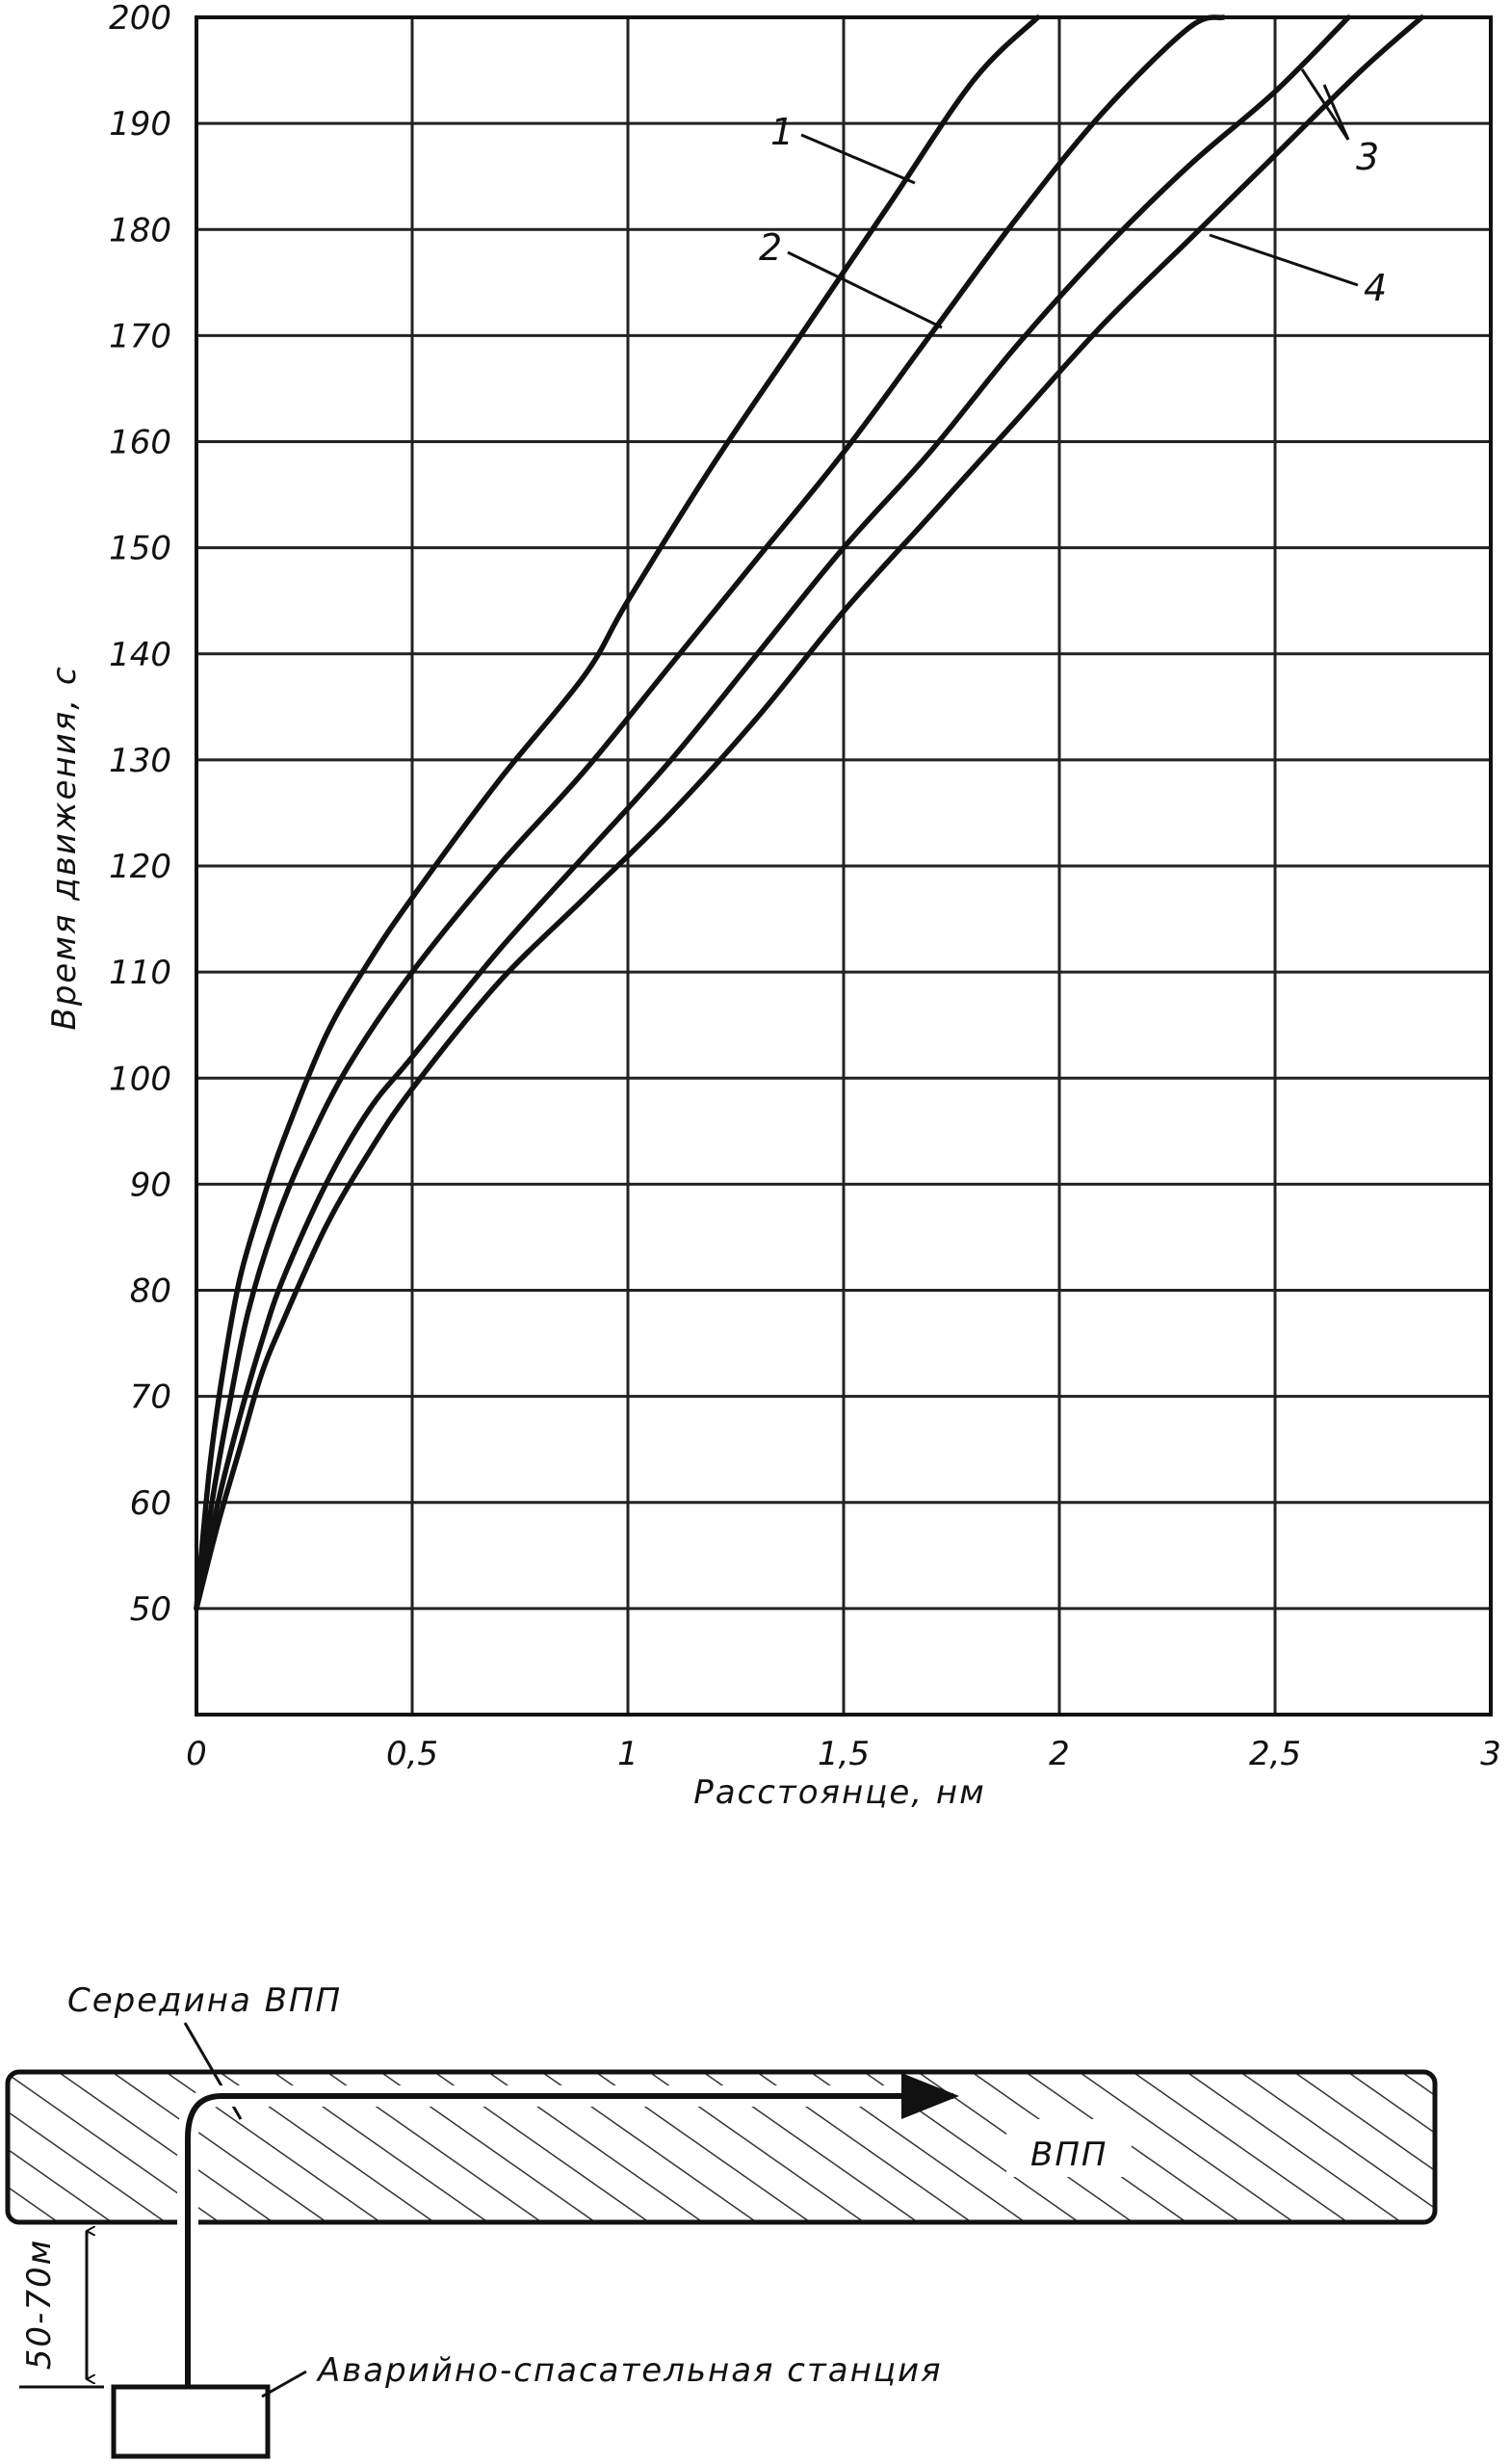 The height and width of the screenshot is (2464, 1511). Describe the element at coordinates (1367, 157) in the screenshot. I see `curve-label-3: 3` at that location.